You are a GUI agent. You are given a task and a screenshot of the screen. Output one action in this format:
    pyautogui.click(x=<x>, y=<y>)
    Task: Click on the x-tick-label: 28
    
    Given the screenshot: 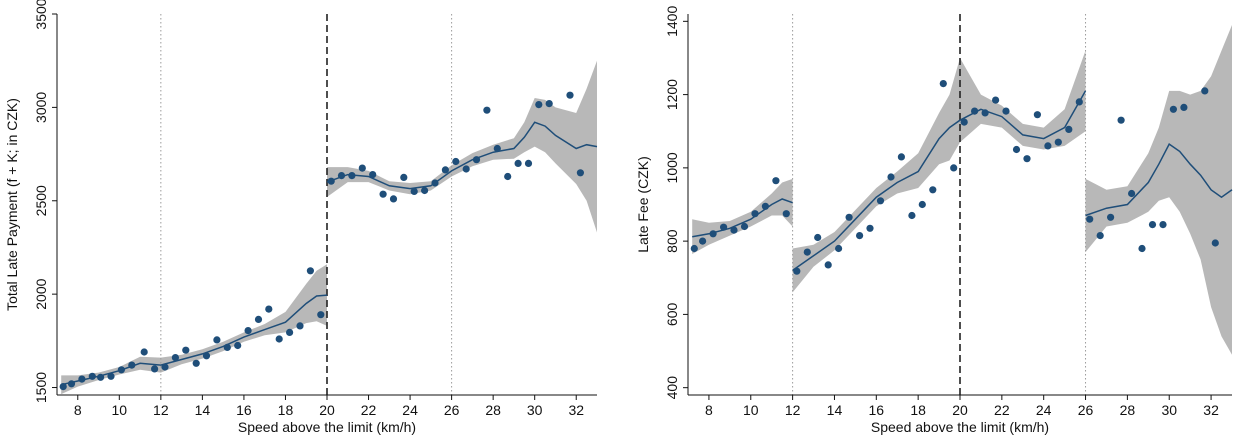 What is the action you would take?
    pyautogui.click(x=493, y=410)
    